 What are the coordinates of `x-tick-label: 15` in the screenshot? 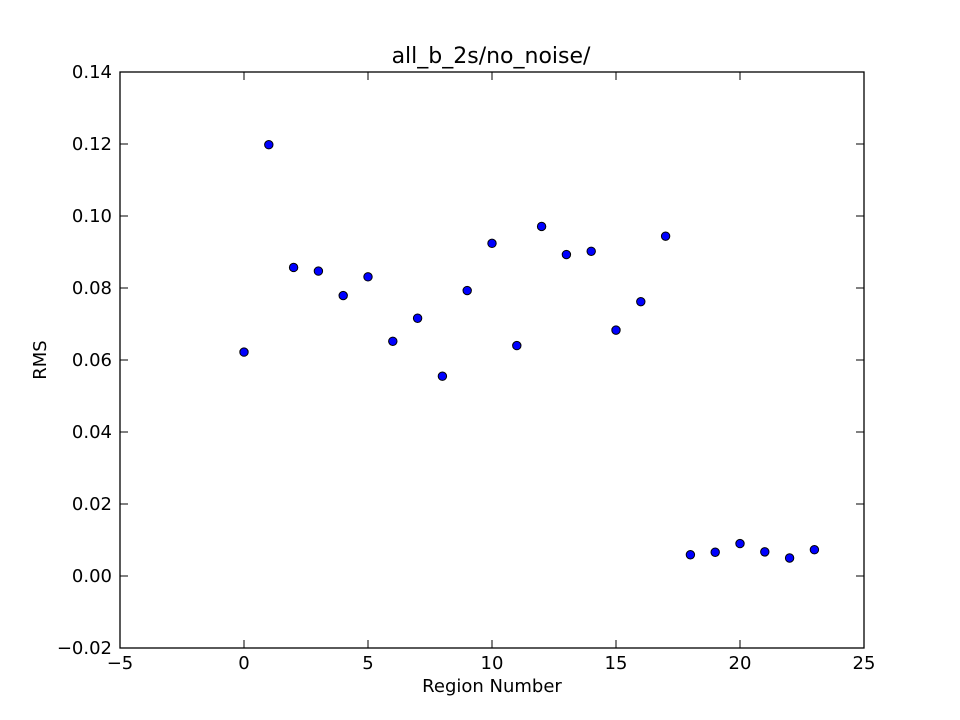 It's located at (616, 663).